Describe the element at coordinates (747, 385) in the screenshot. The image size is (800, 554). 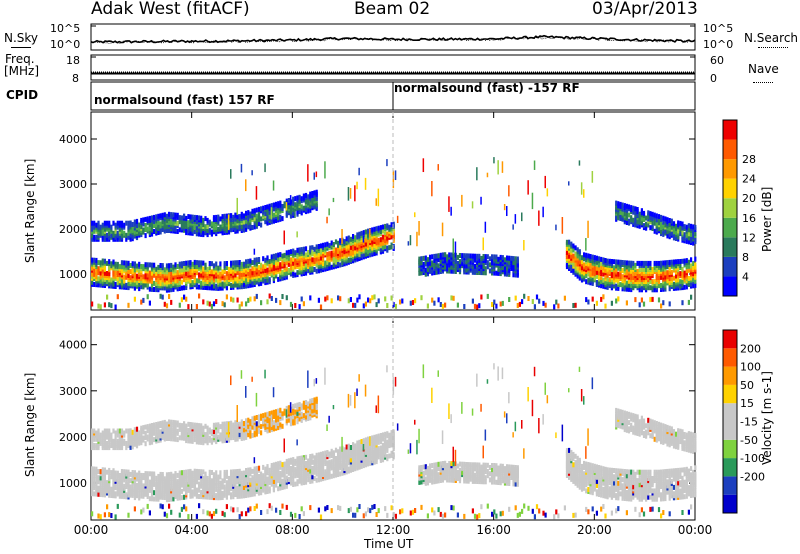
I see `velocity-colorbar-tick: 50` at that location.